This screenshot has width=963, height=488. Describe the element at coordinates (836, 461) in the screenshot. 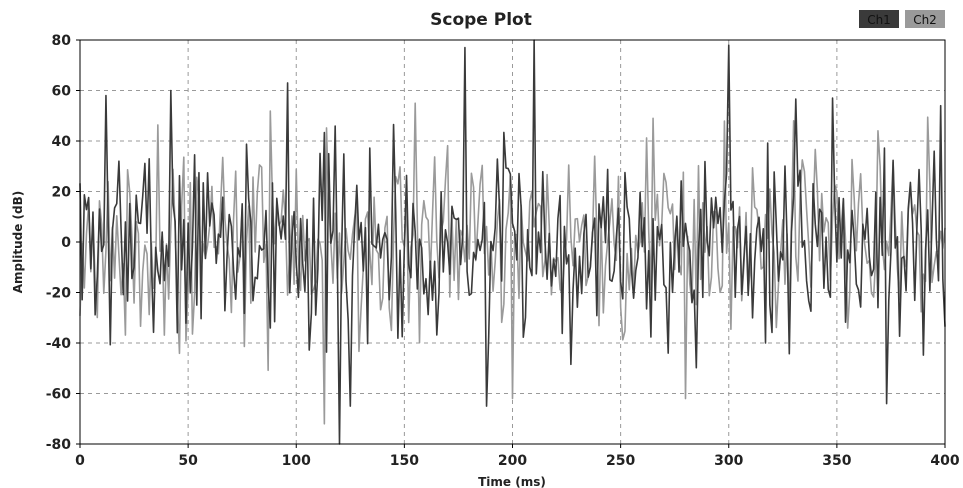

I see `x-tick-label: 350` at that location.